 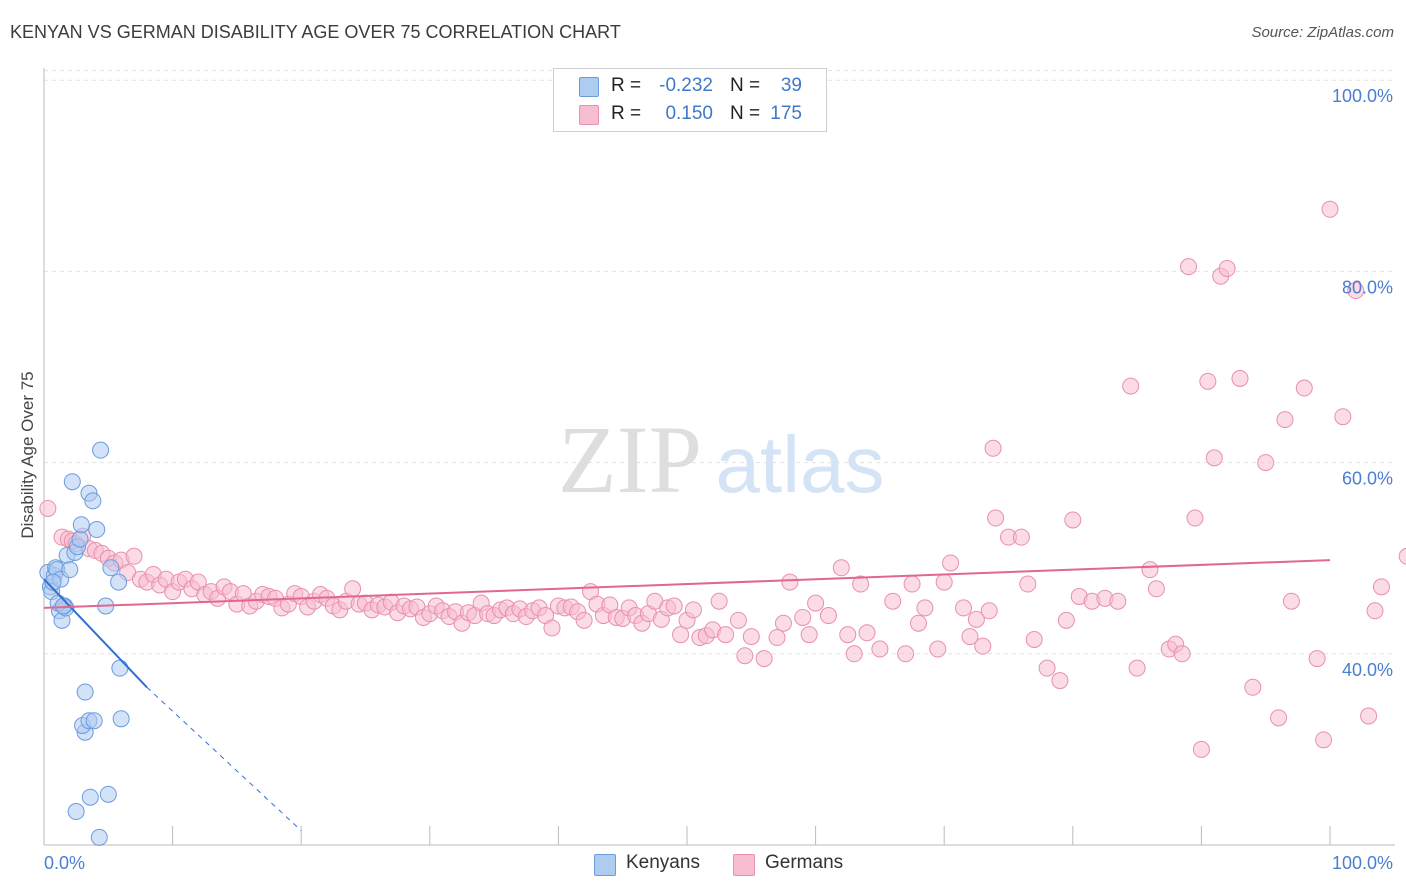 What do you see at coordinates (800, 464) in the screenshot?
I see `watermark-atlas: atlas` at bounding box center [800, 464].